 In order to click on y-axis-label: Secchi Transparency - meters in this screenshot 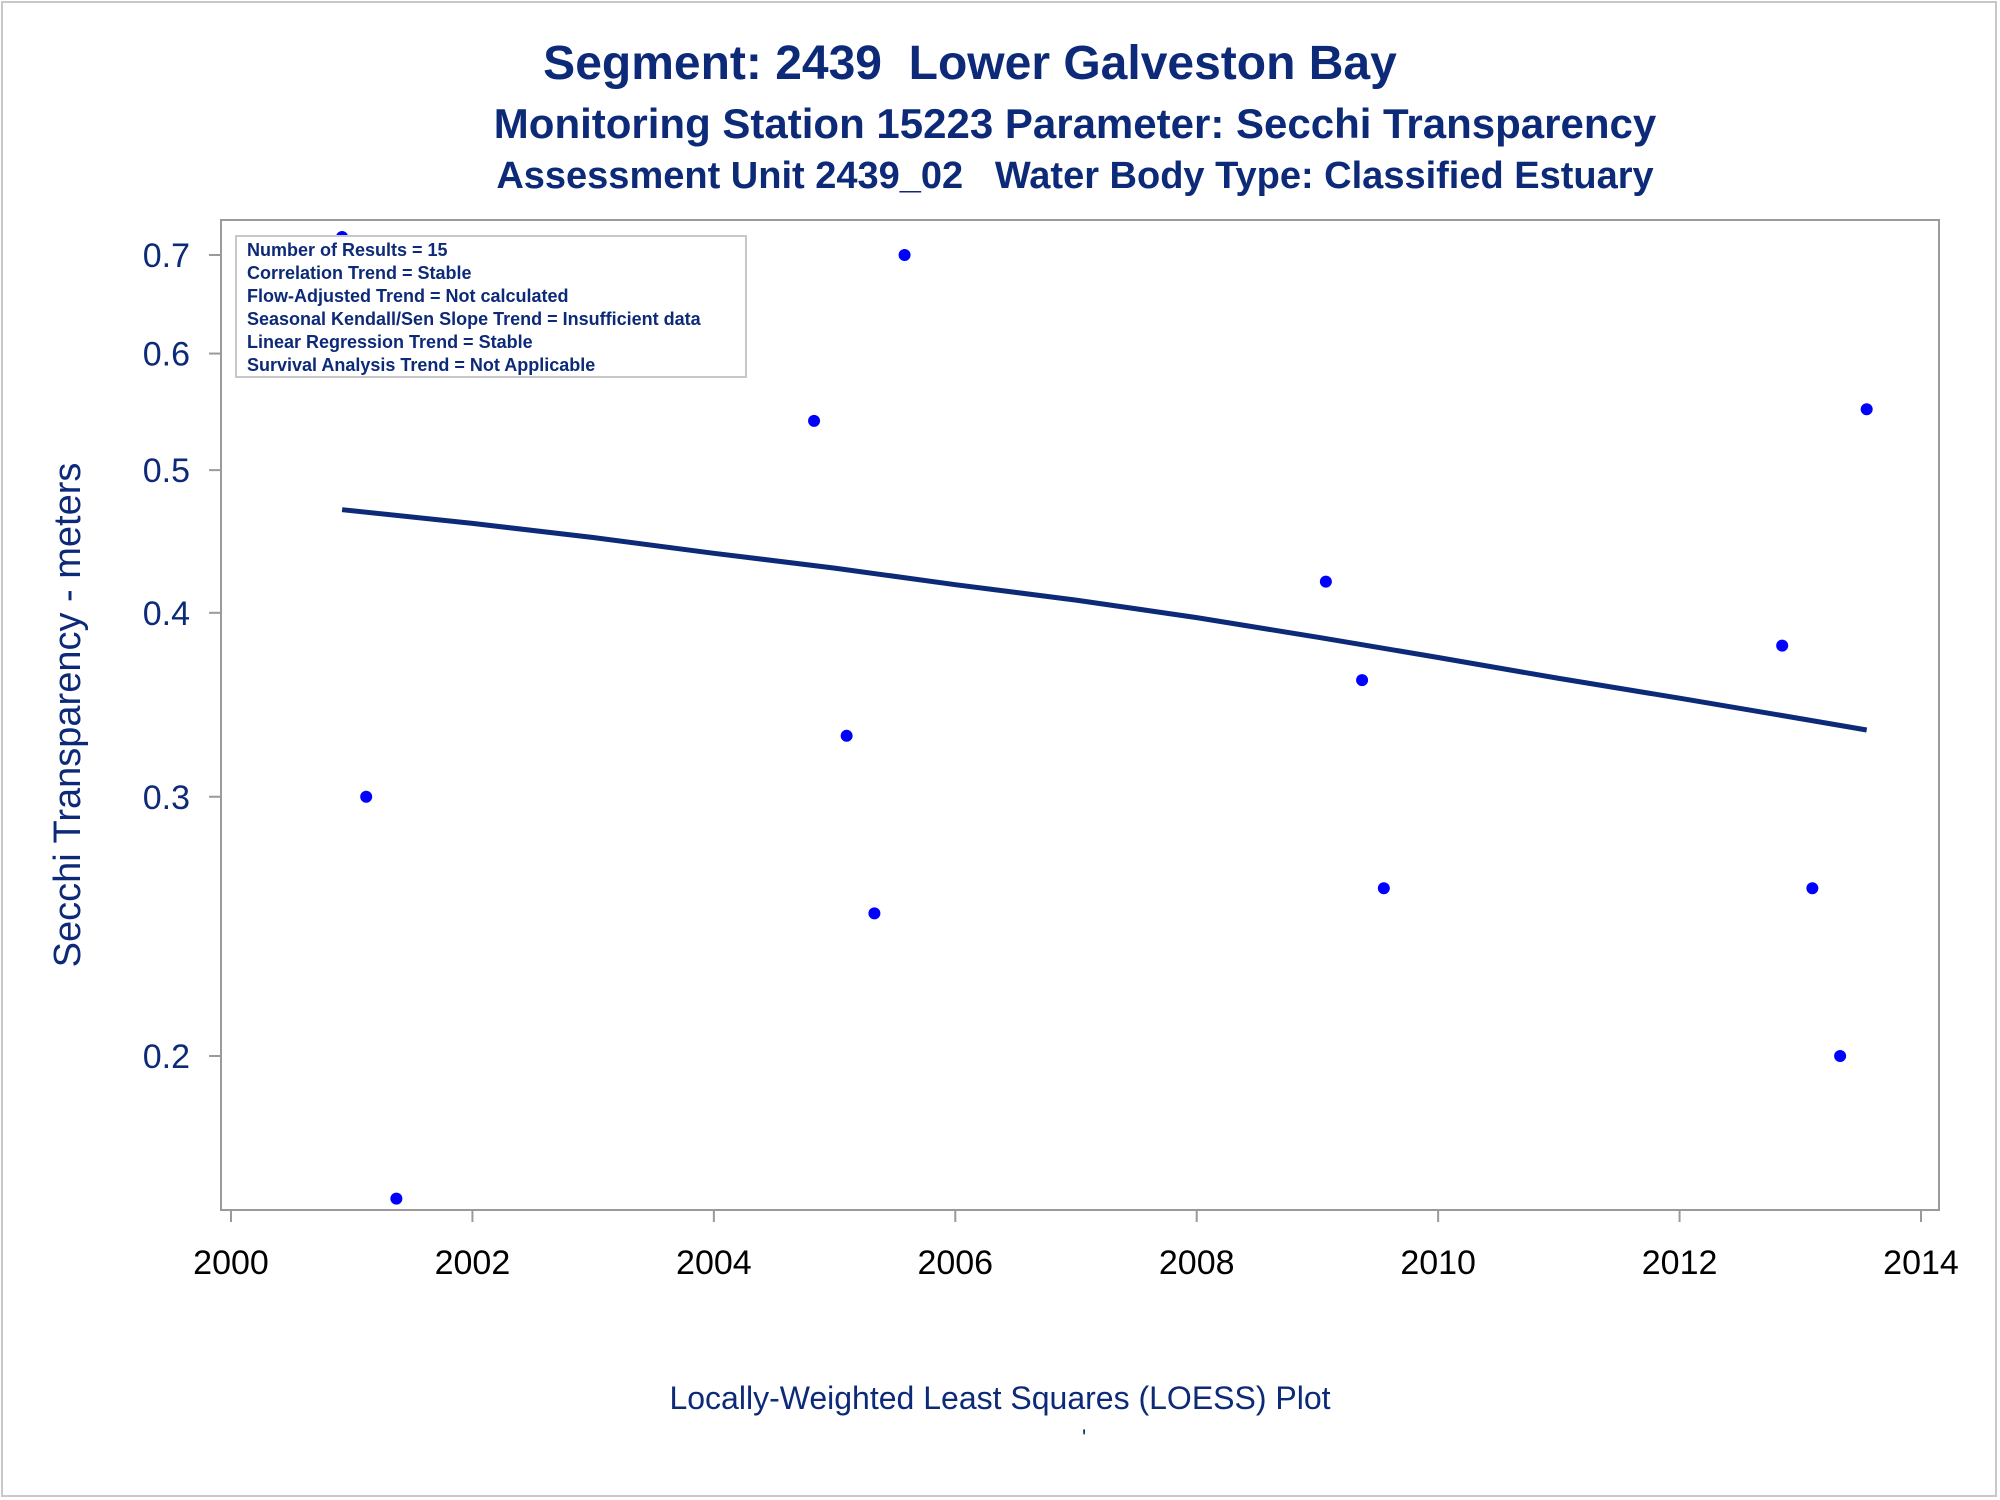, I will do `click(68, 715)`.